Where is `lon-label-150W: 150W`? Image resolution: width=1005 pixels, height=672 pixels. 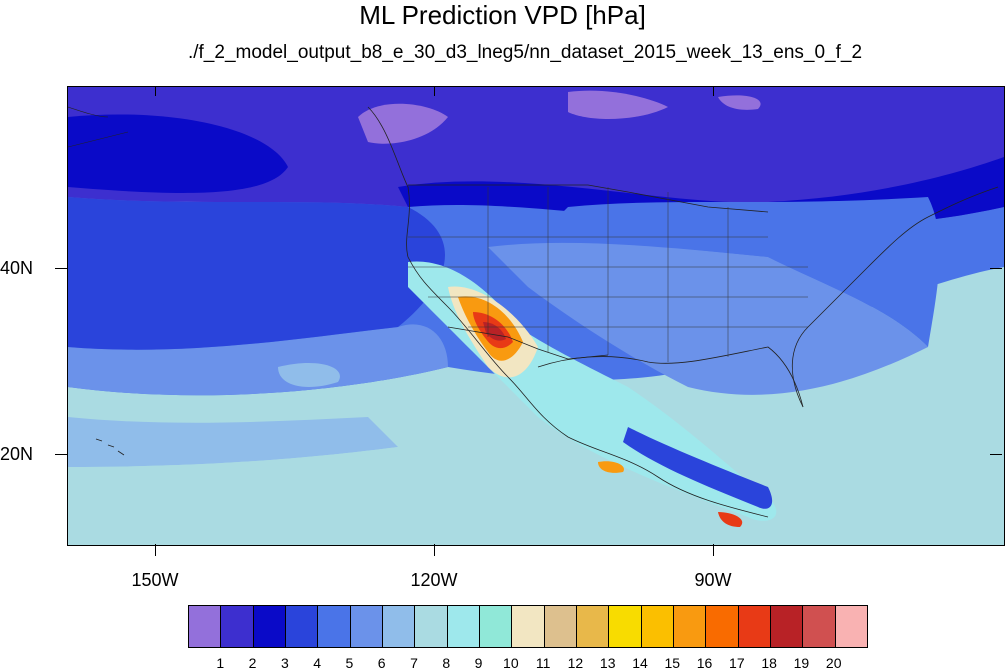
lon-label-150W: 150W is located at coordinates (155, 580).